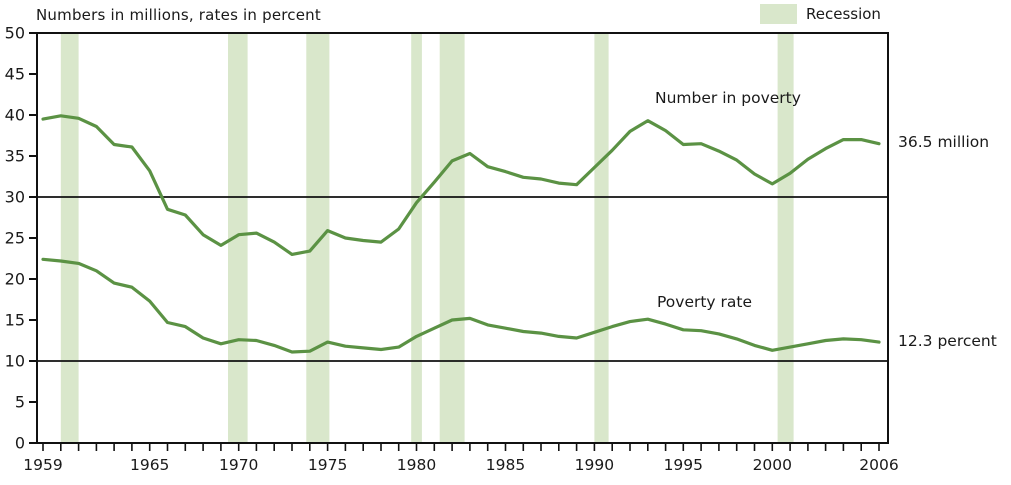 The width and height of the screenshot is (1011, 485). I want to click on y-axis-label: 10, so click(15, 361).